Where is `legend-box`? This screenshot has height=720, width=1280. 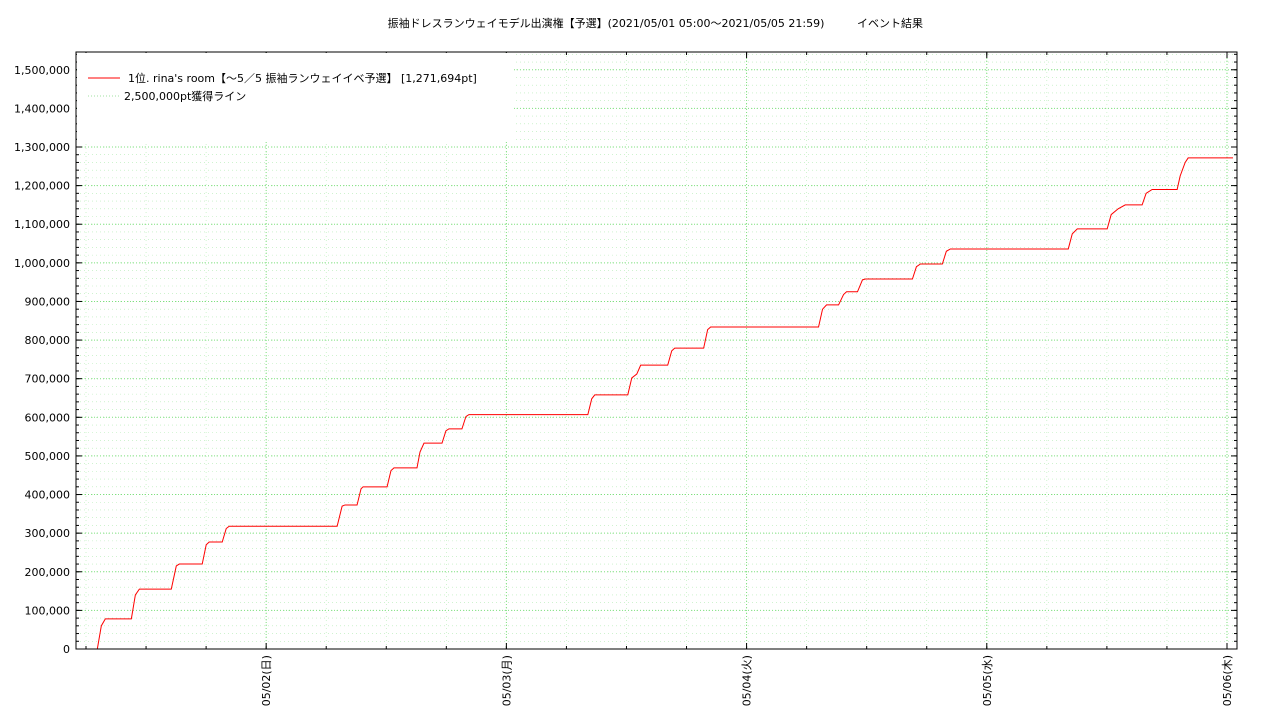 legend-box is located at coordinates (295, 97).